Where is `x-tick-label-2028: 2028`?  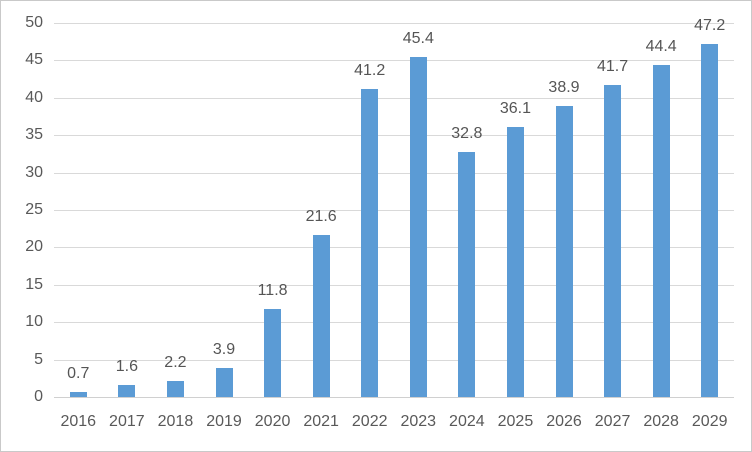 x-tick-label-2028: 2028 is located at coordinates (661, 421).